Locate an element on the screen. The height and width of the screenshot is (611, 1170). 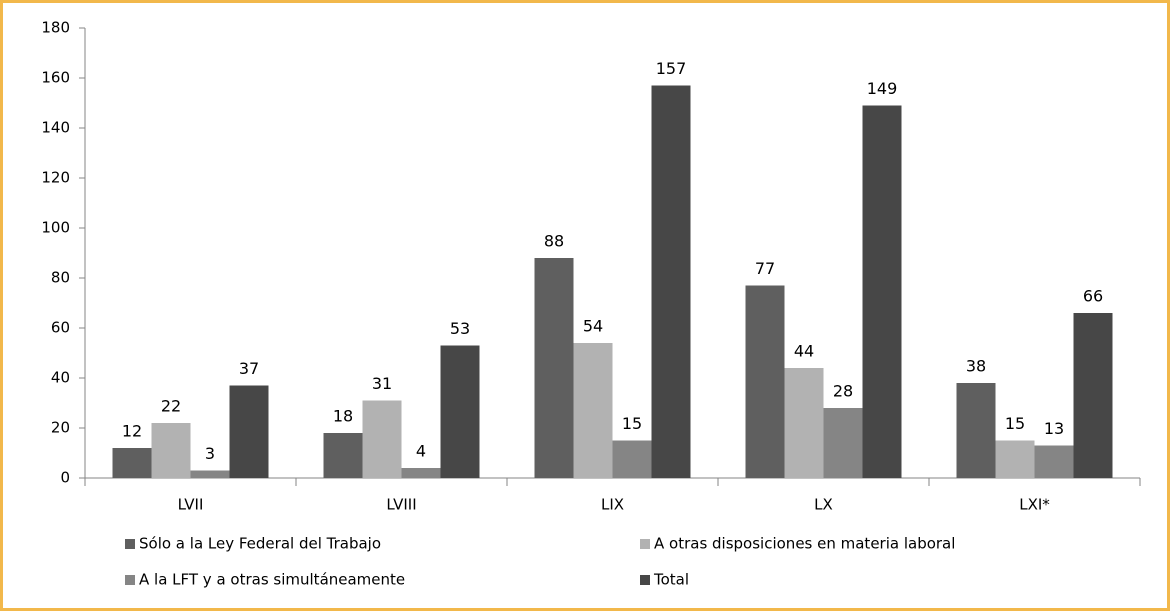
value-label: 37 is located at coordinates (249, 368).